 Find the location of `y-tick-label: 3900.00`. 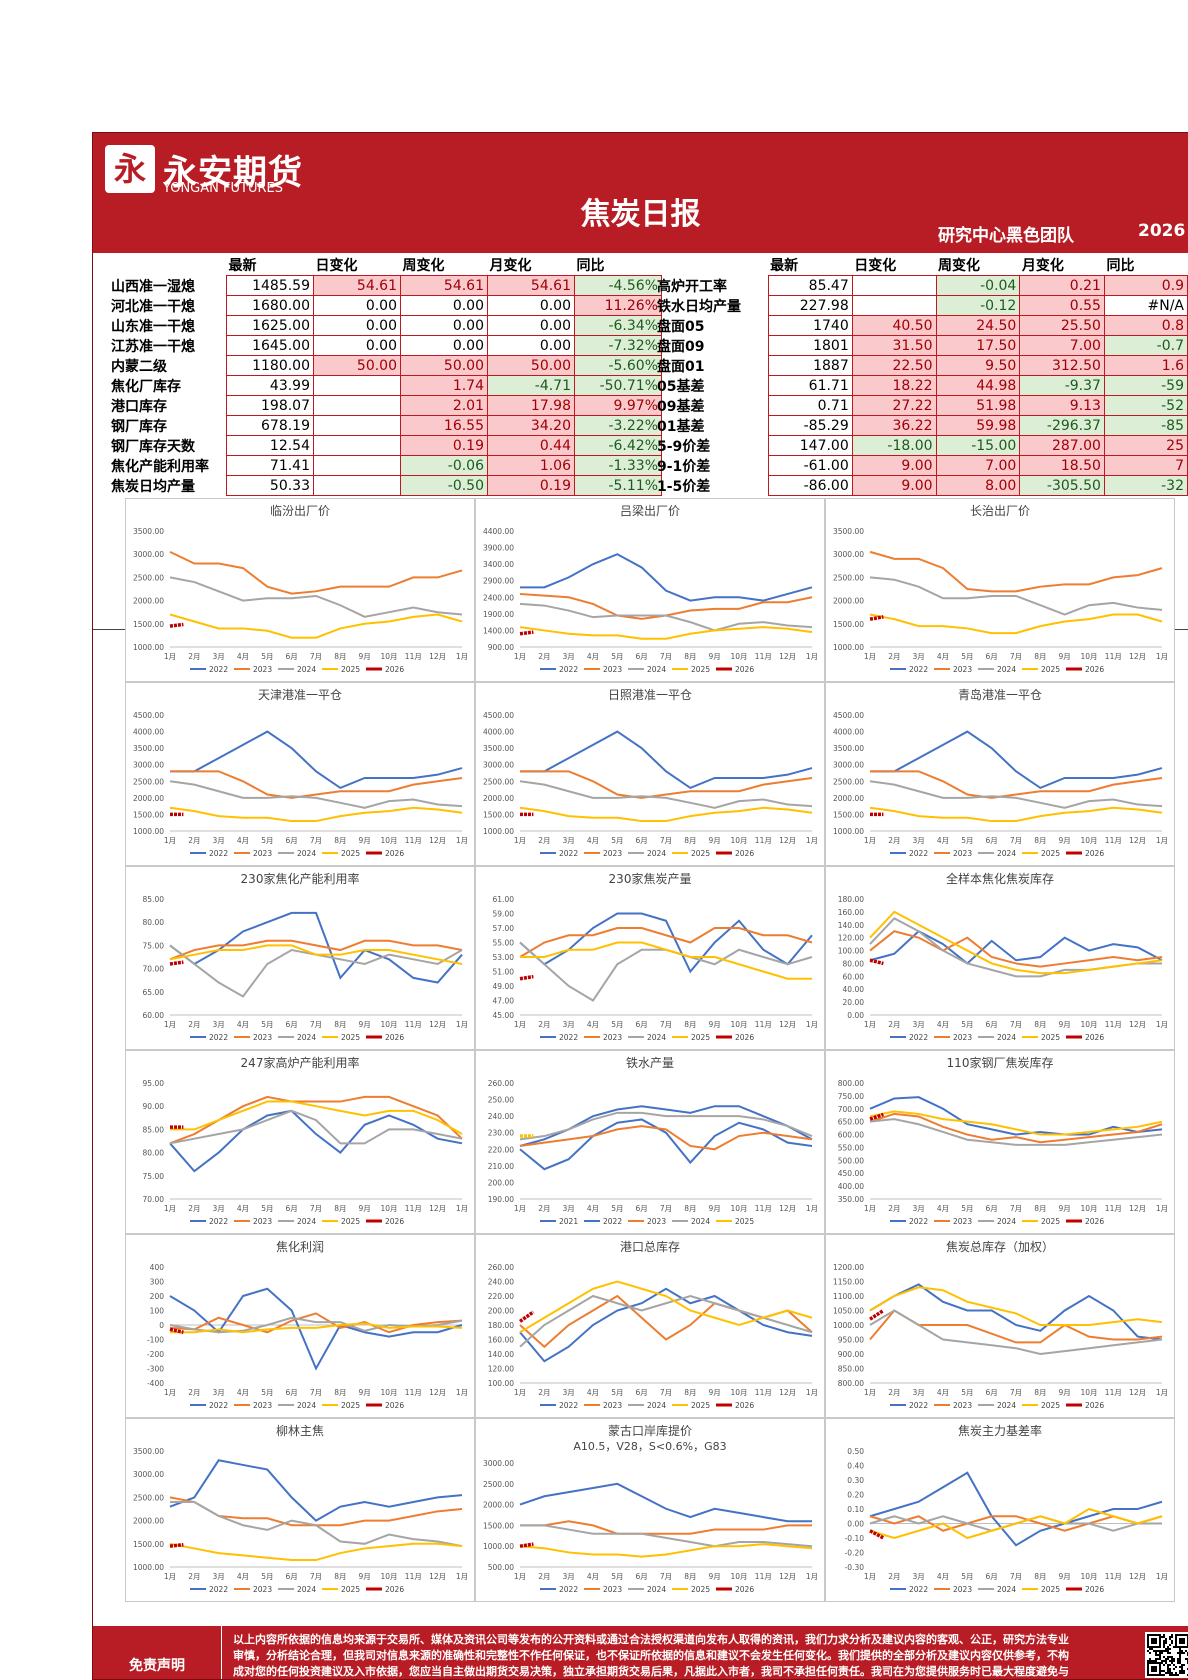

y-tick-label: 3900.00 is located at coordinates (498, 548).